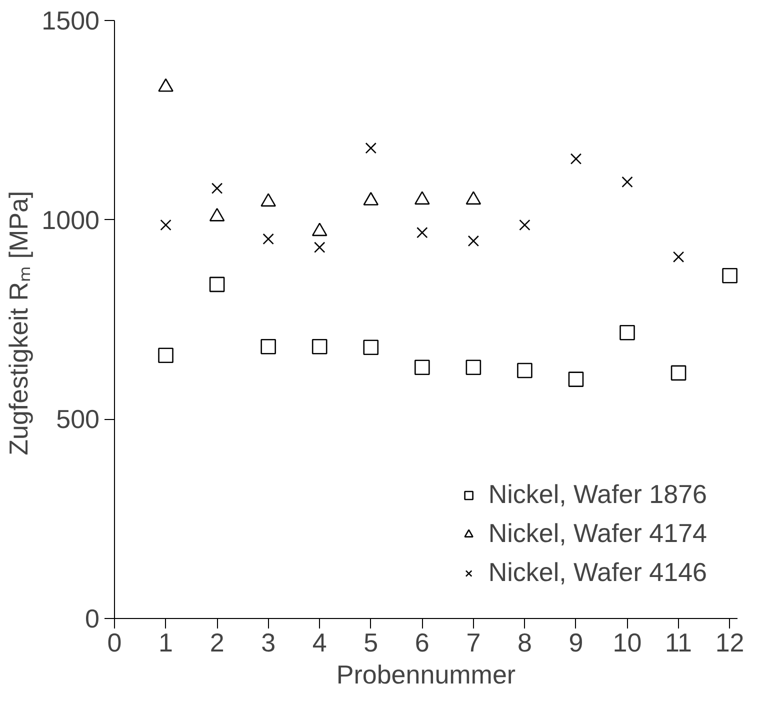  Describe the element at coordinates (597, 533) in the screenshot. I see `legend-label: Nickel, Wafer 4174` at that location.